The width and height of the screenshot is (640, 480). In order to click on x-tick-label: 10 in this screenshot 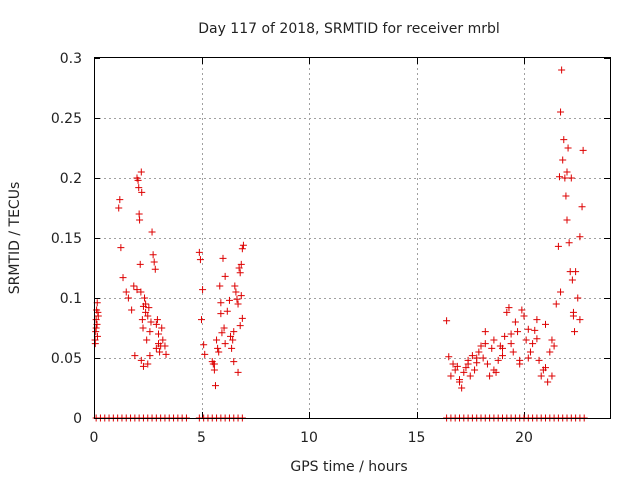, I will do `click(309, 438)`.